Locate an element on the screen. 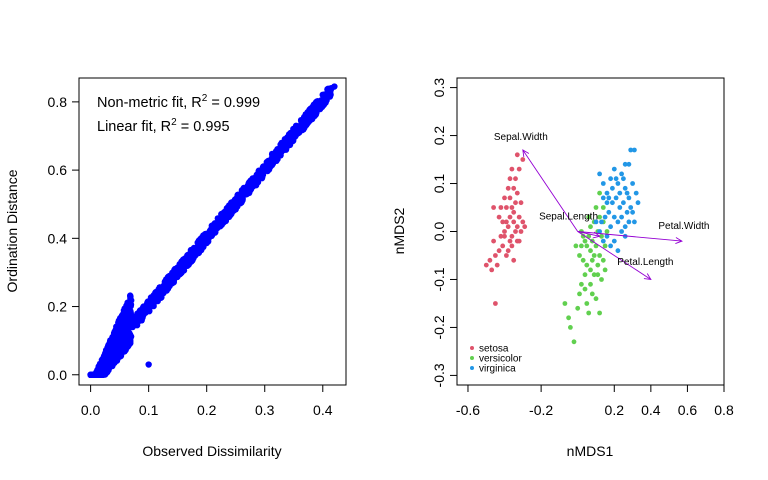  y-tick-label: 0.4 is located at coordinates (58, 238).